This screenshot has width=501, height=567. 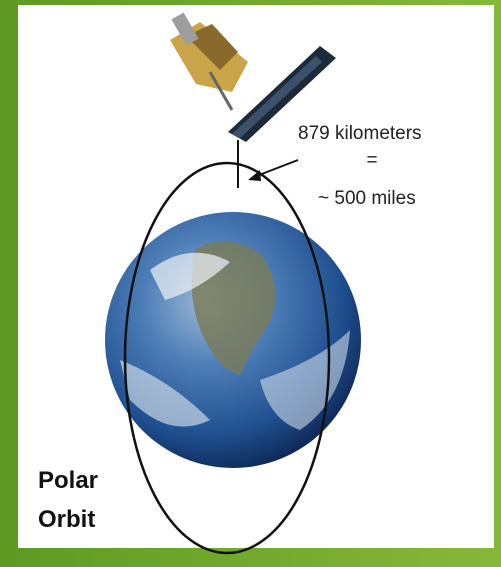 What do you see at coordinates (367, 198) in the screenshot?
I see `distance-miles: ~ 500 miles` at bounding box center [367, 198].